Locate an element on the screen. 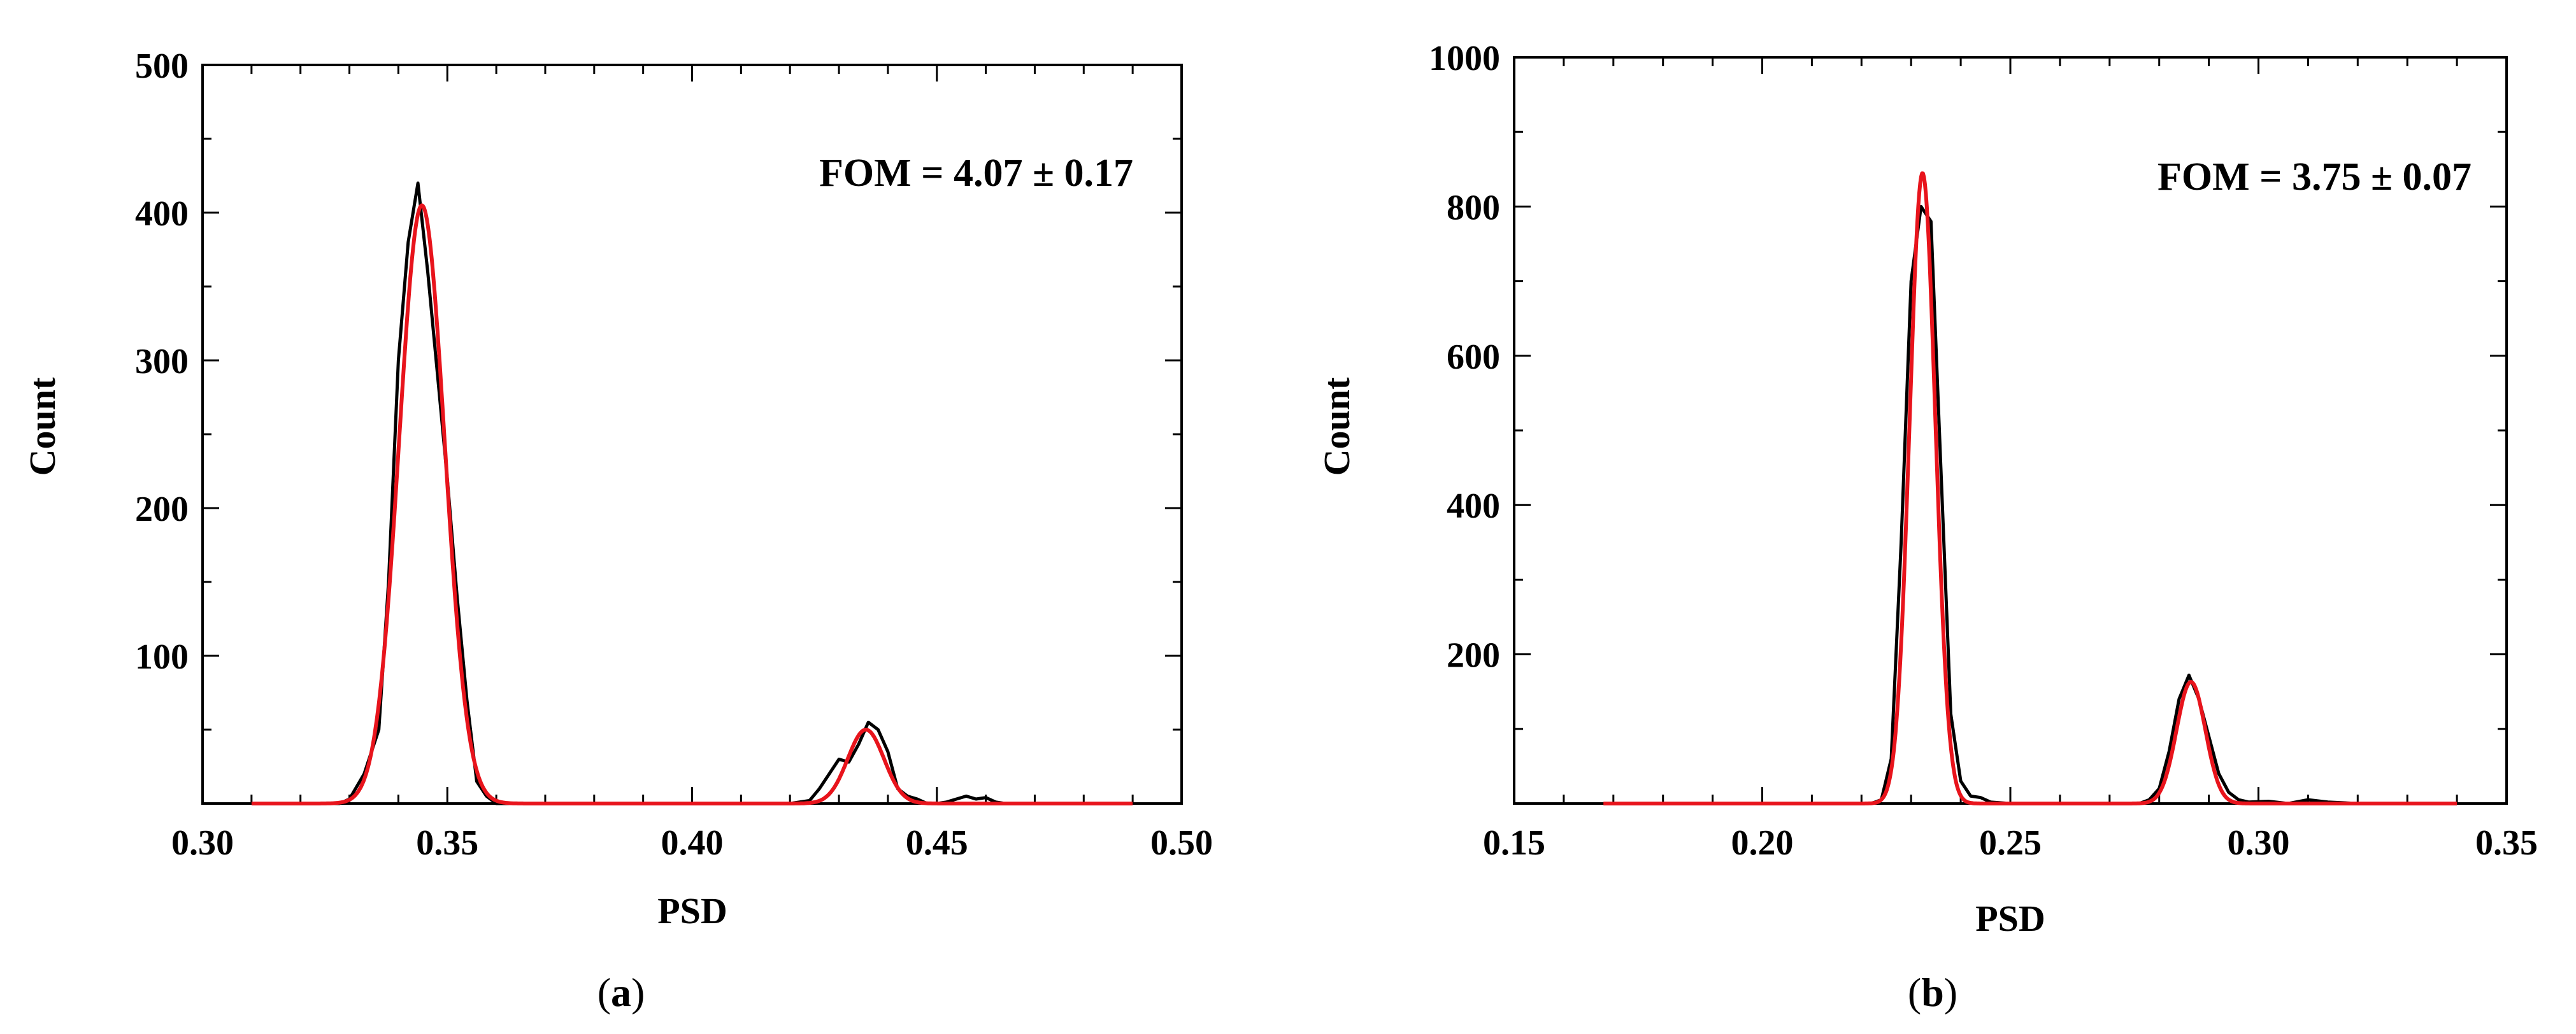  caption-b: (b) is located at coordinates (1933, 992).